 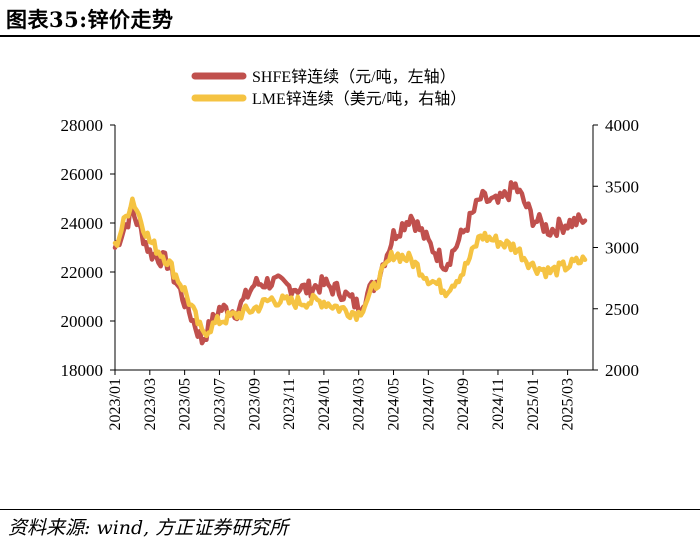 I want to click on y-left-tick-label: 18000, so click(x=82, y=370).